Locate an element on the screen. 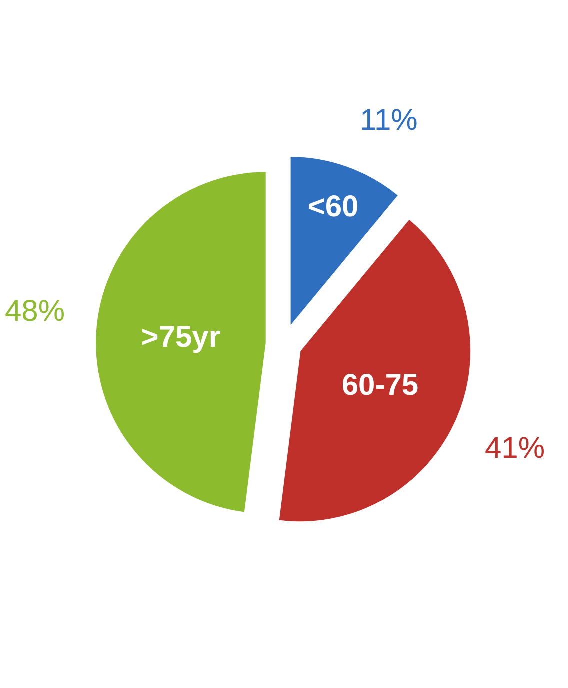  slice-label: >75yr is located at coordinates (181, 337).